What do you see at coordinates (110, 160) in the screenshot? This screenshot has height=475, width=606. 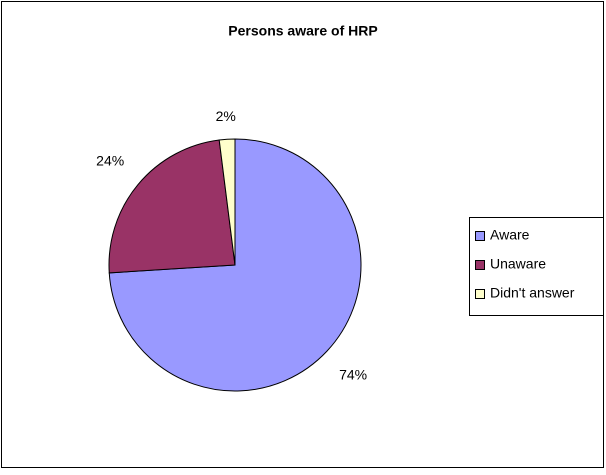 I see `data-label: 24%` at bounding box center [110, 160].